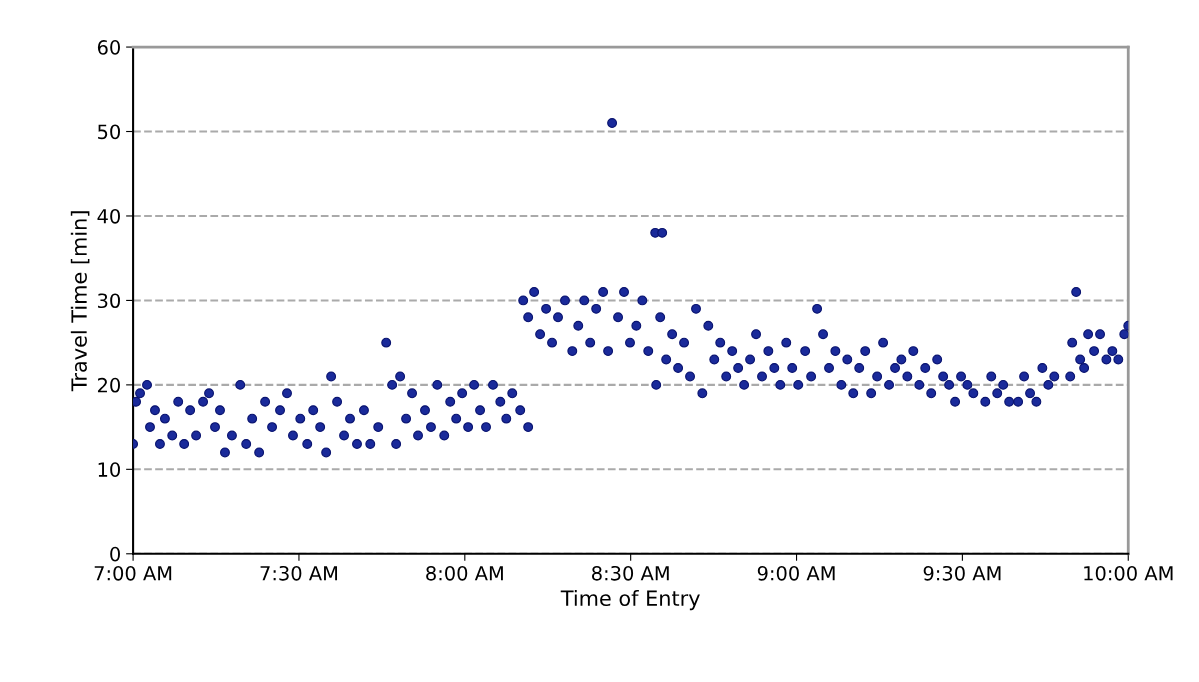 The height and width of the screenshot is (682, 1199). Describe the element at coordinates (133, 573) in the screenshot. I see `x-tick-label: 7:00 AM` at that location.